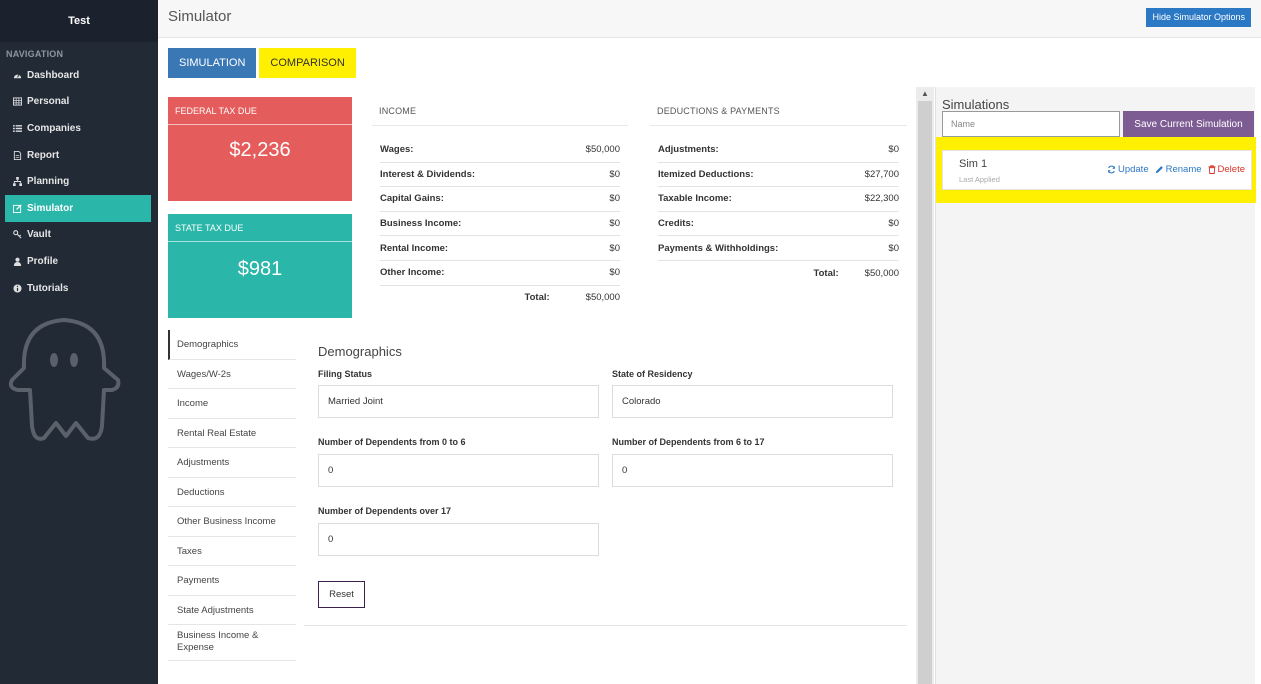  What do you see at coordinates (500, 298) in the screenshot?
I see `income-total-row: Total: $50,000` at bounding box center [500, 298].